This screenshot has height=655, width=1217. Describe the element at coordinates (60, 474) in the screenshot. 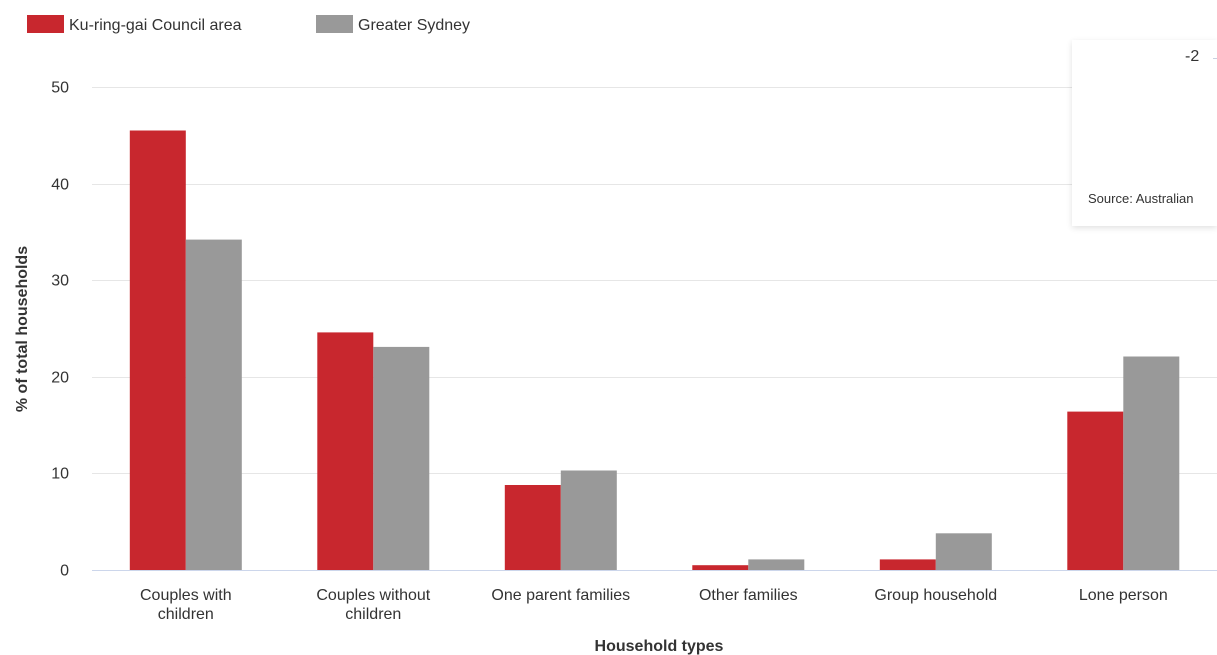

I see `y-tick-label: 10` at that location.